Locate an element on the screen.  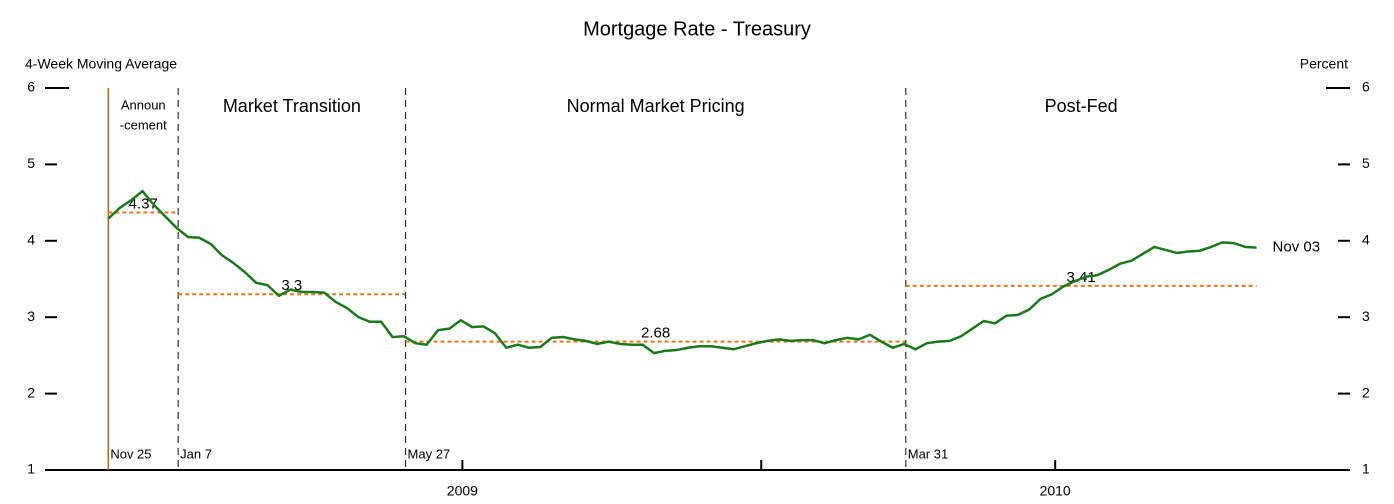
period-label: Announ is located at coordinates (143, 104).